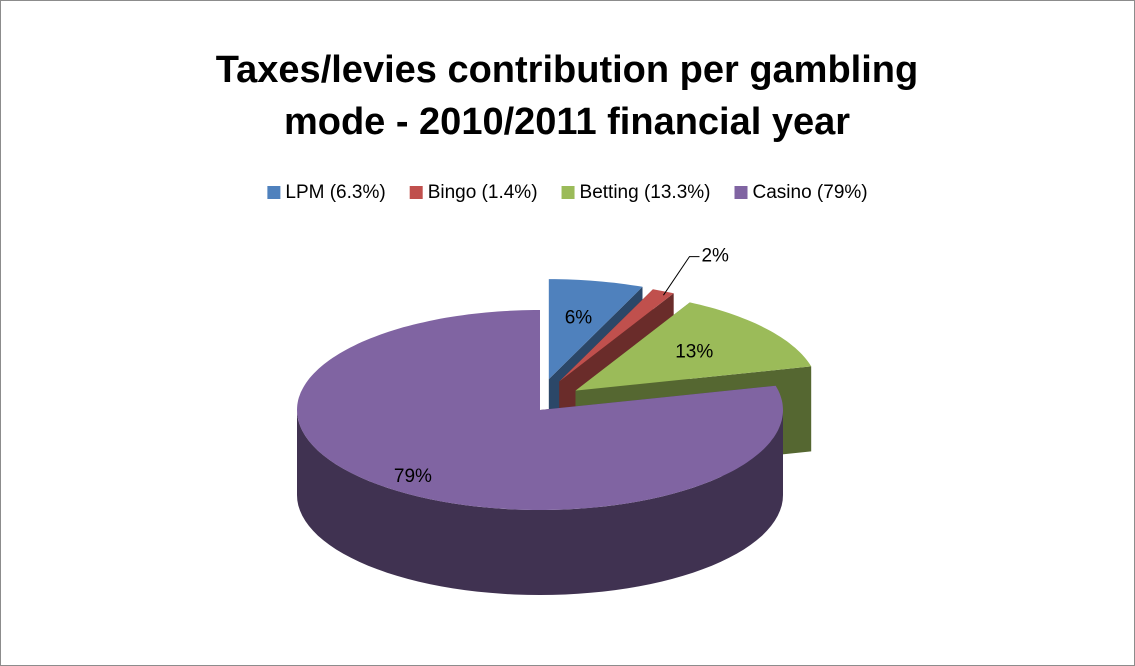 This screenshot has height=666, width=1135. Describe the element at coordinates (810, 192) in the screenshot. I see `legend-label: Casino (79%)` at that location.